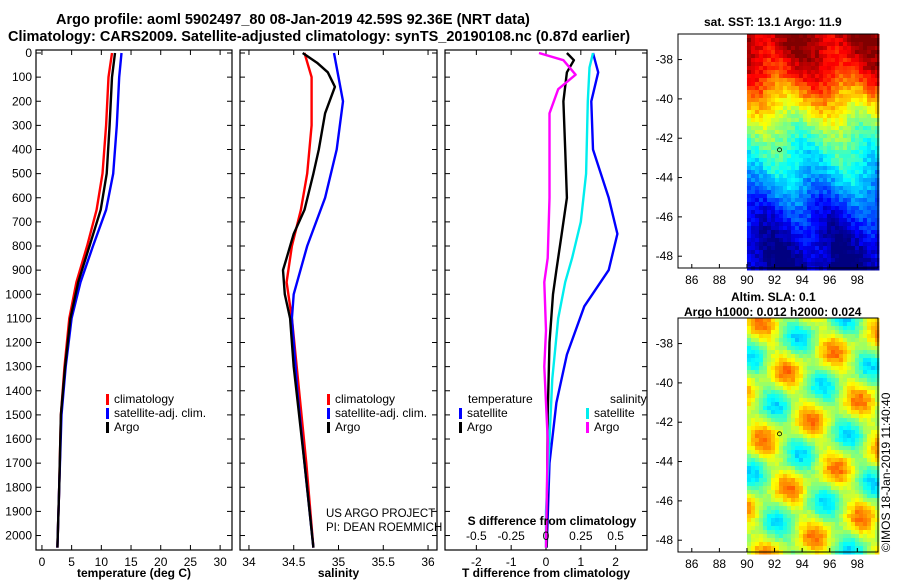 The height and width of the screenshot is (580, 900). I want to click on x-tick-label-temperature: 30, so click(220, 562).